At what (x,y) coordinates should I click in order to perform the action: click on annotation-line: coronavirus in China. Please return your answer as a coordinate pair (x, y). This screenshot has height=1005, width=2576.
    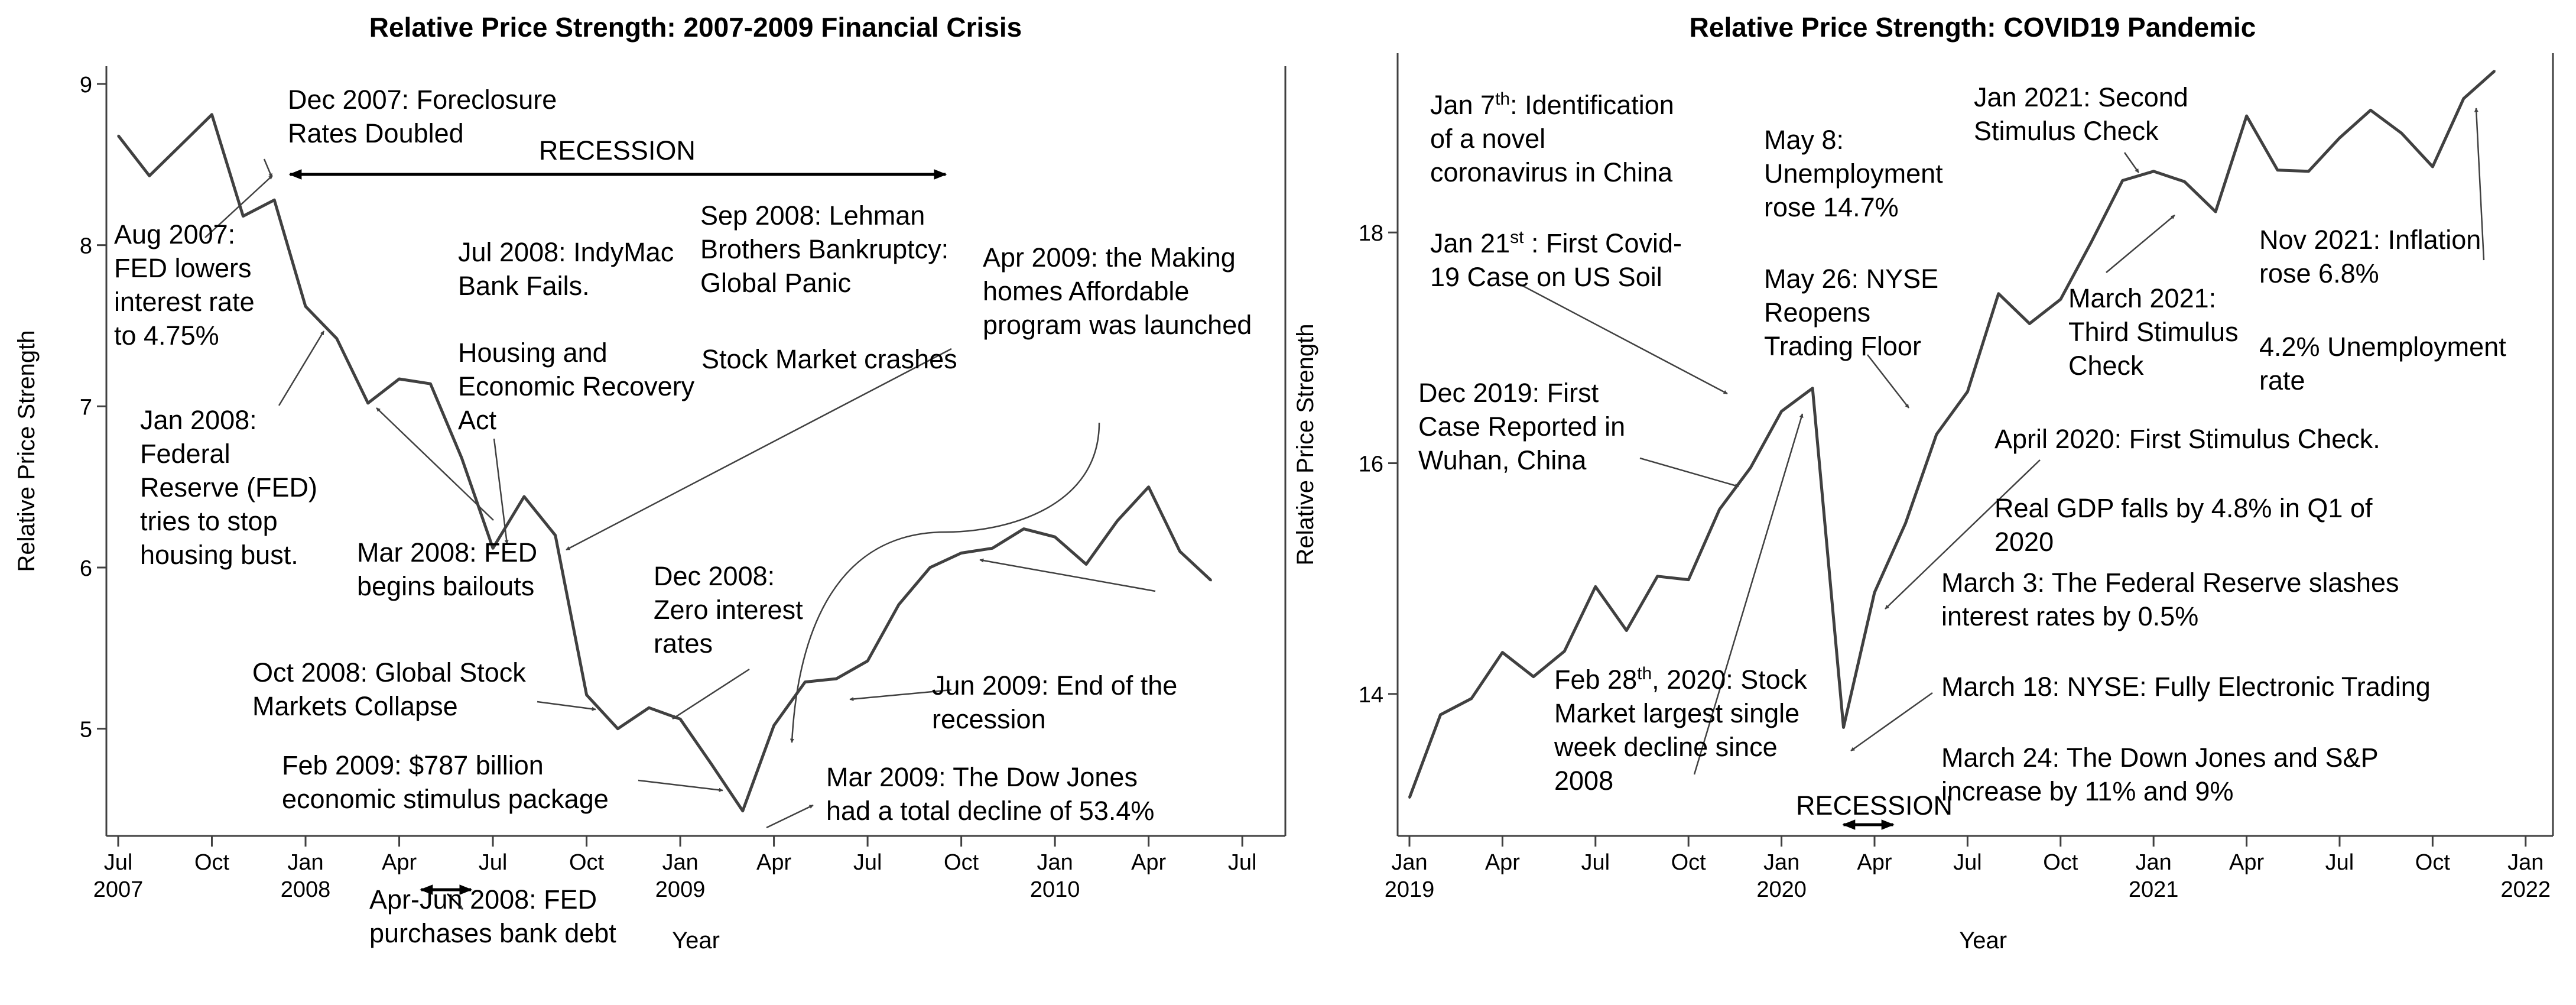
    Looking at the image, I should click on (1551, 172).